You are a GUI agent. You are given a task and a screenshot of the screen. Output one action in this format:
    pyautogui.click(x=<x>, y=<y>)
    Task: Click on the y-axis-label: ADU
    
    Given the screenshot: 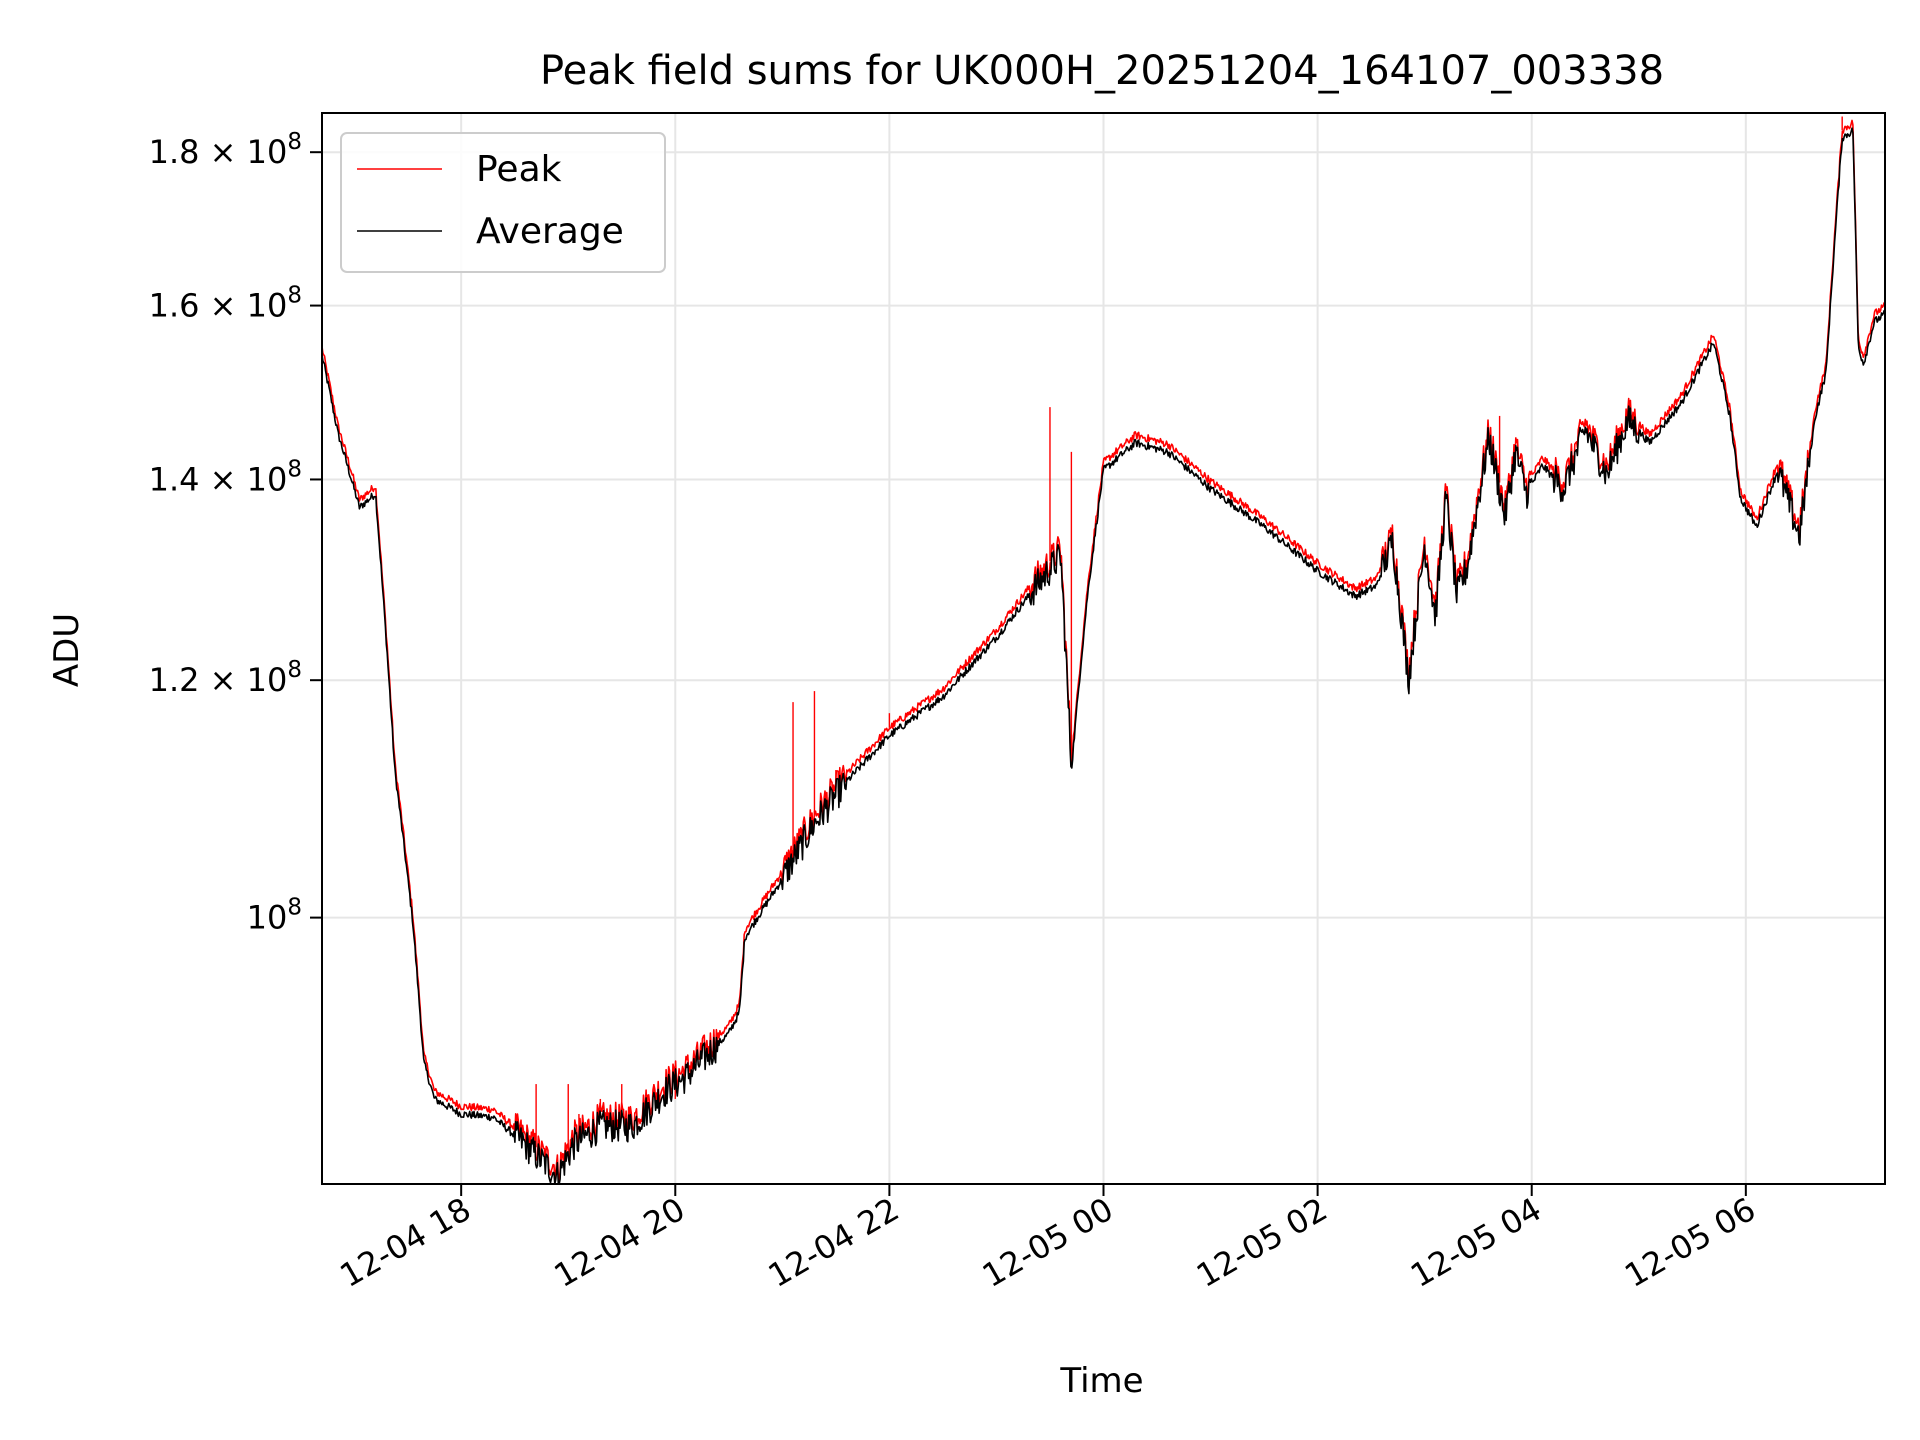 What is the action you would take?
    pyautogui.click(x=67, y=650)
    